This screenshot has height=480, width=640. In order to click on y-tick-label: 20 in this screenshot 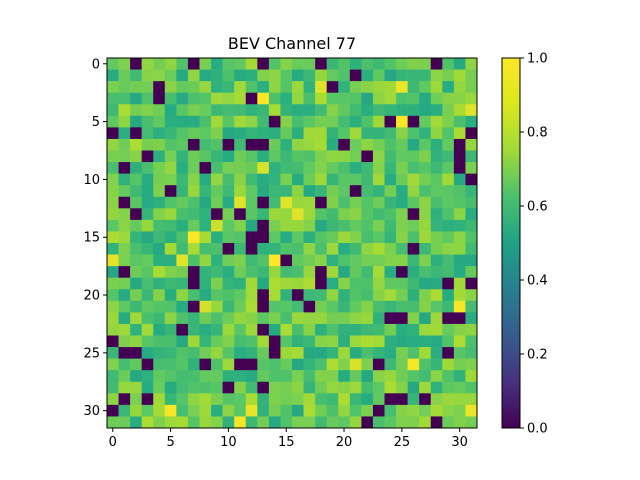, I will do `click(91, 296)`.